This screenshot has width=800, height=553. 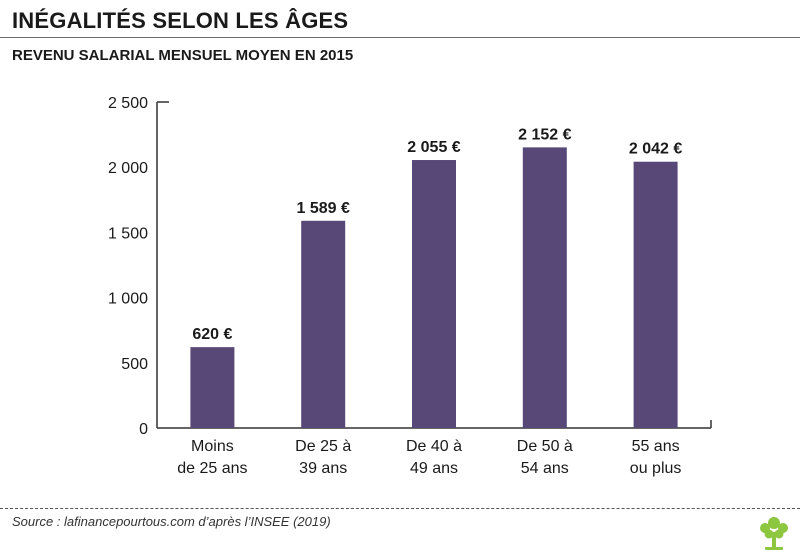 What do you see at coordinates (128, 299) in the screenshot?
I see `y-tick-label: 1 000` at bounding box center [128, 299].